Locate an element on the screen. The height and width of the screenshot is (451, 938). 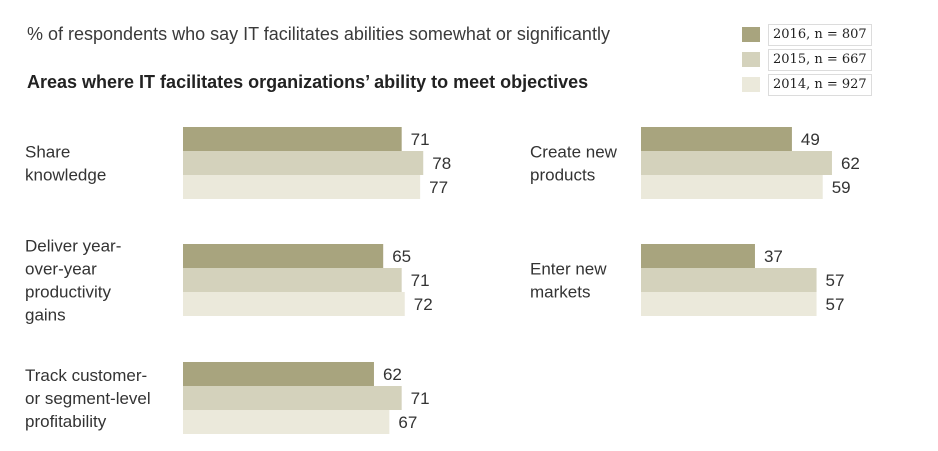
legend-item-2016: 2016, n = 807 is located at coordinates (832, 35).